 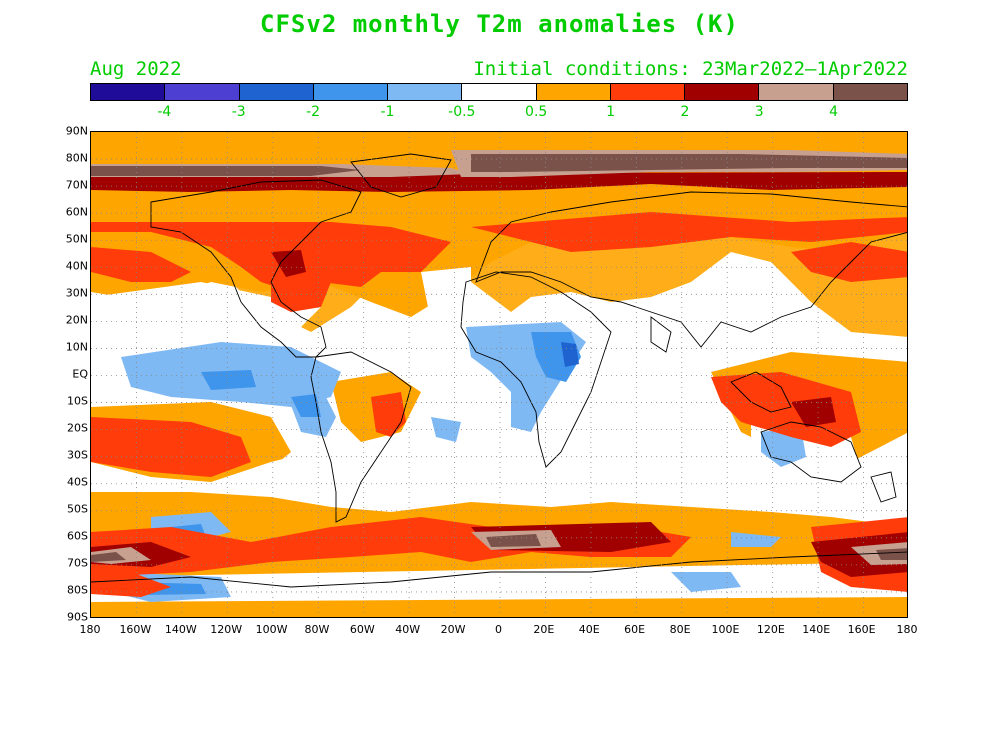 What do you see at coordinates (690, 69) in the screenshot?
I see `initial-conditions: Initial conditions: 23Mar2022—1Apr2022` at bounding box center [690, 69].